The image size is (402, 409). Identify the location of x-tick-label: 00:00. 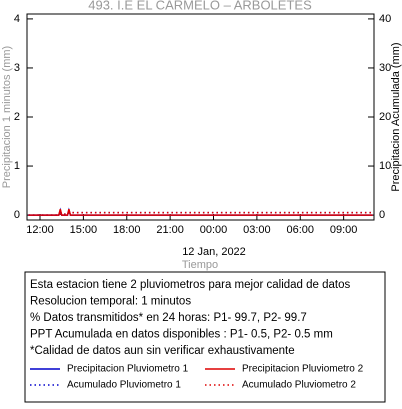
(214, 230).